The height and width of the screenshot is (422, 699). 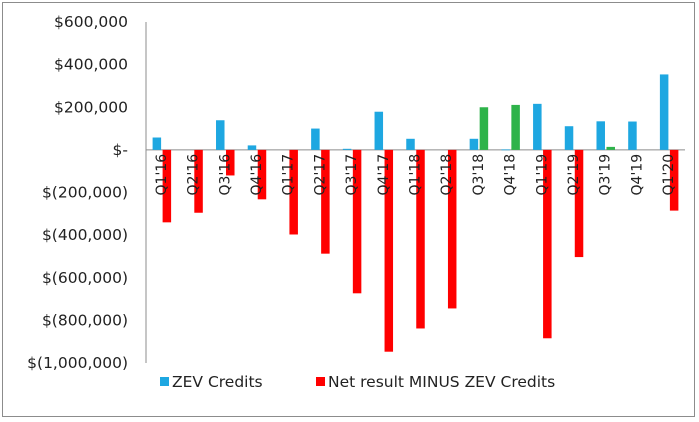 I want to click on x-tick-label: Q1'18, so click(x=416, y=175).